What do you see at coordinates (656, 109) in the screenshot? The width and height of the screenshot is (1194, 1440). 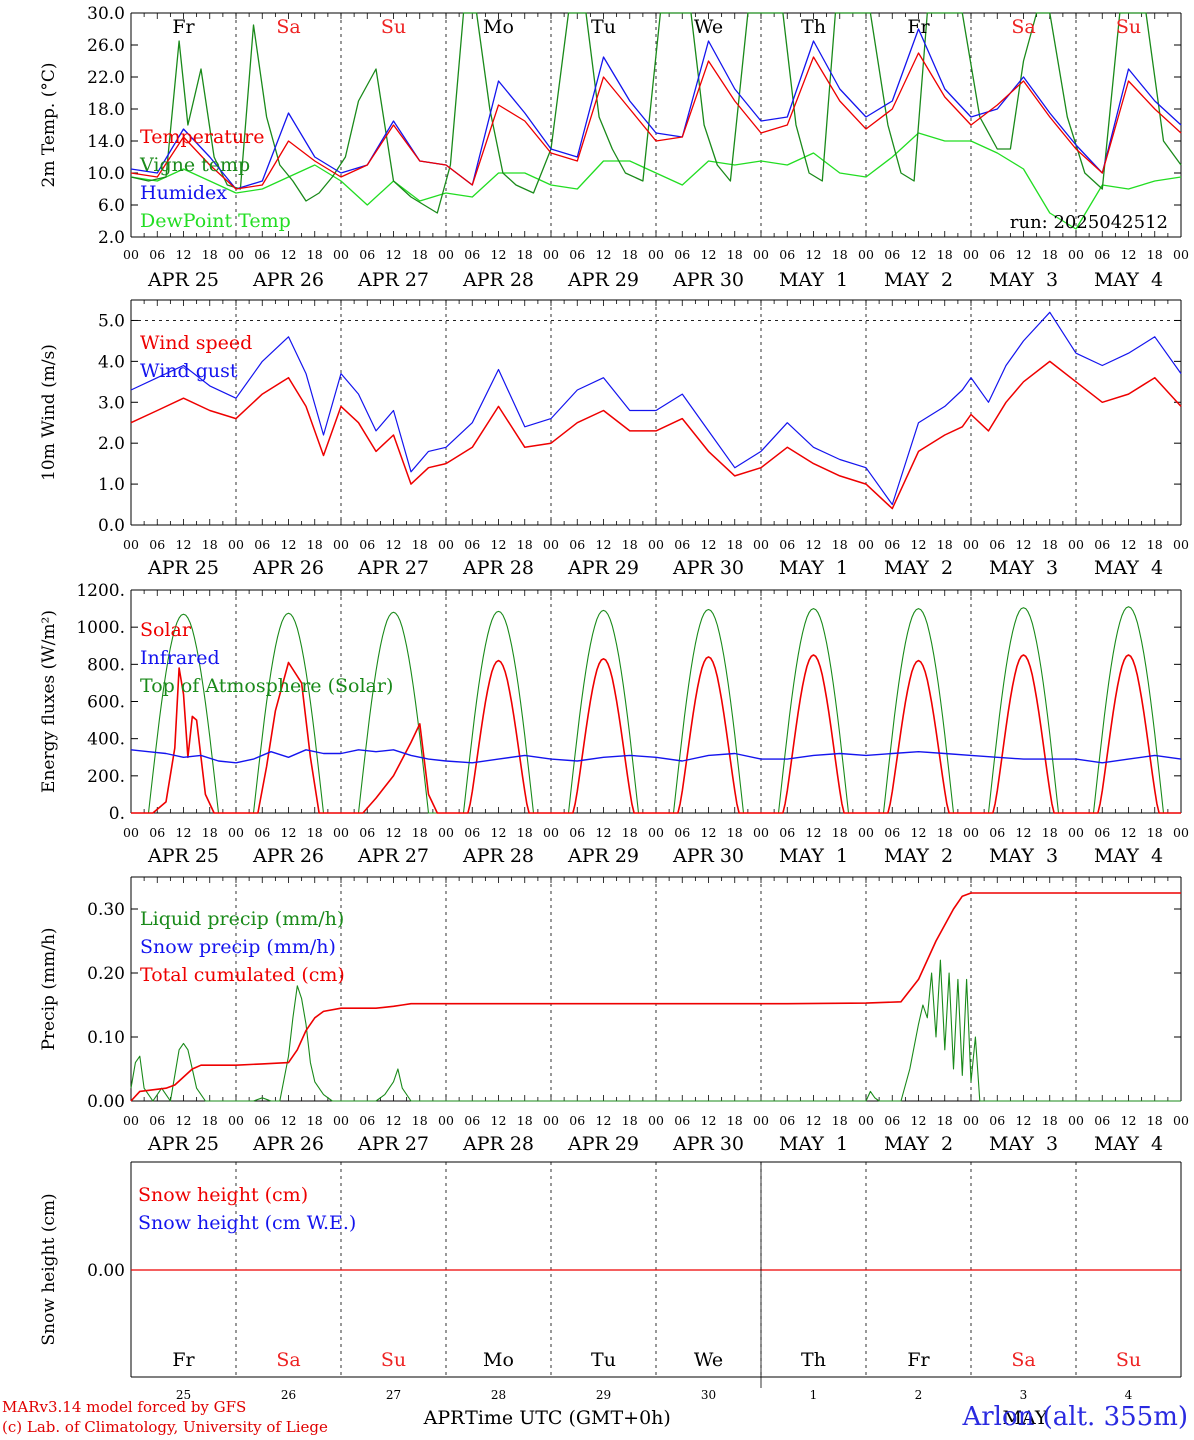 I see `humidex-line` at bounding box center [656, 109].